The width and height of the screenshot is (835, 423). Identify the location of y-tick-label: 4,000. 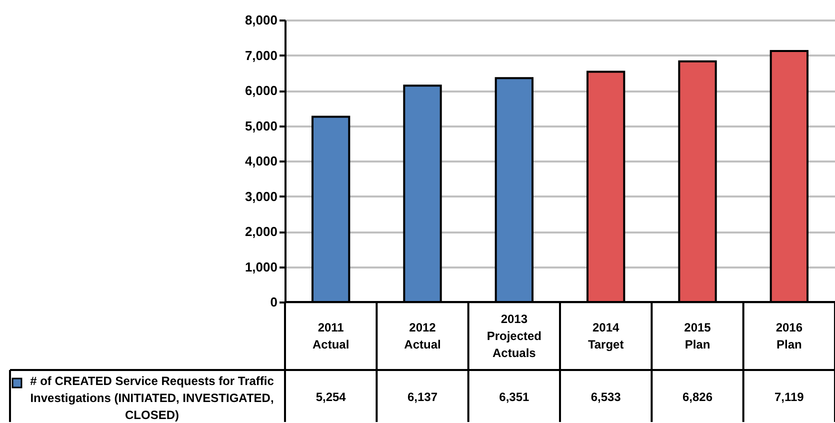
(261, 161).